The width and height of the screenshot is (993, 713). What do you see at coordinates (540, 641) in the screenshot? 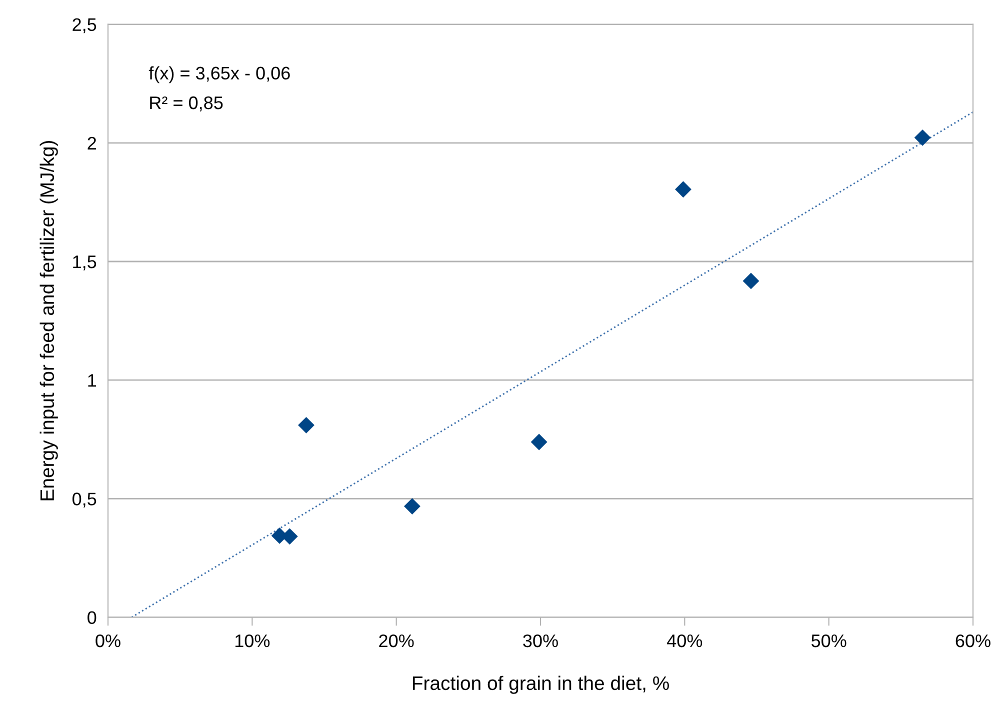
I see `x-tick-label: 30%` at bounding box center [540, 641].